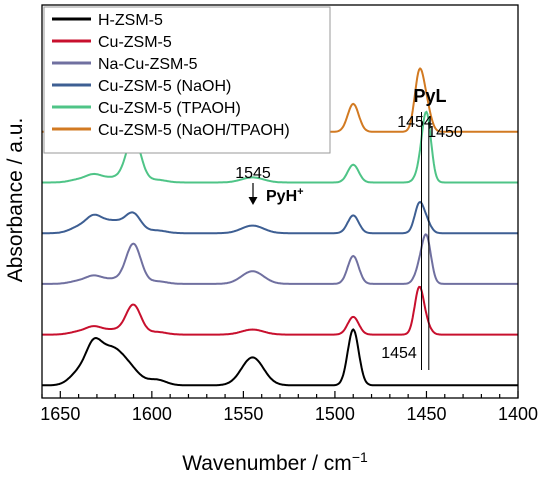  Describe the element at coordinates (415, 122) in the screenshot. I see `pyl-1454-label: 1454` at that location.